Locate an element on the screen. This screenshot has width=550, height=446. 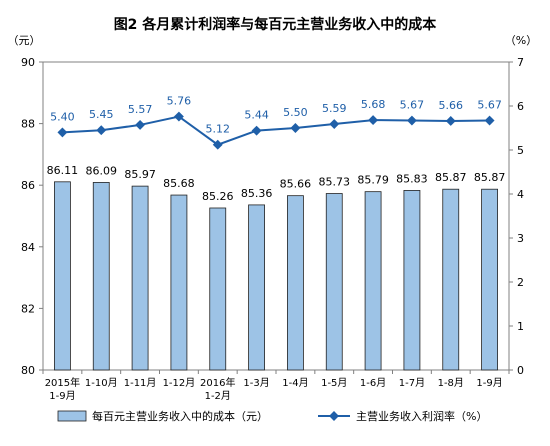
x-tick-label: 2016年 is located at coordinates (217, 382).